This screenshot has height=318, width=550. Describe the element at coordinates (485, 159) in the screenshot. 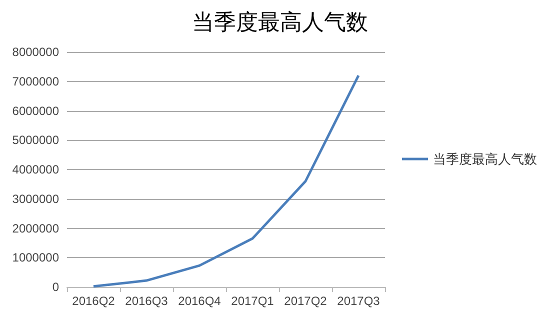

I see `legend-label: 当季度最高人气数` at that location.